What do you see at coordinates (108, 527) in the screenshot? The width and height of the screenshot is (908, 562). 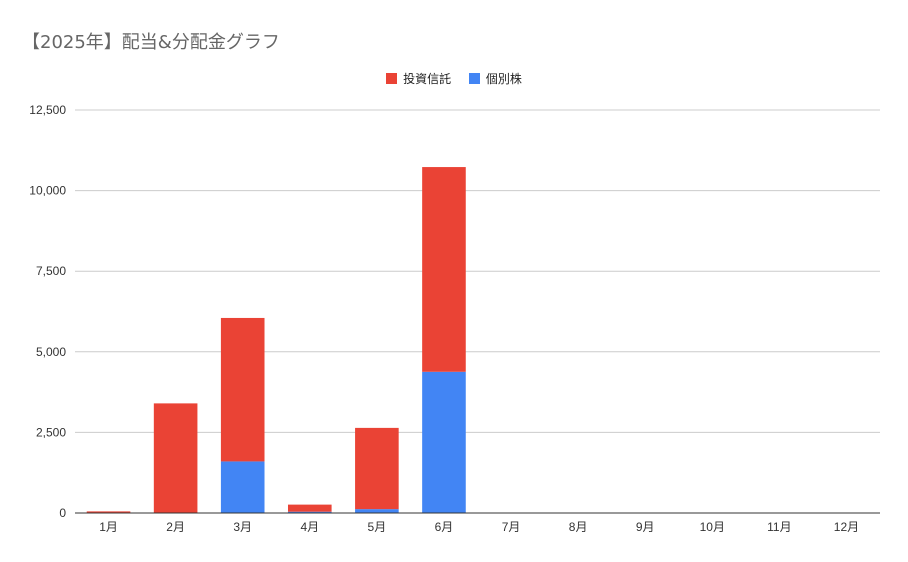 I see `x-tick-label-1: 1月` at bounding box center [108, 527].